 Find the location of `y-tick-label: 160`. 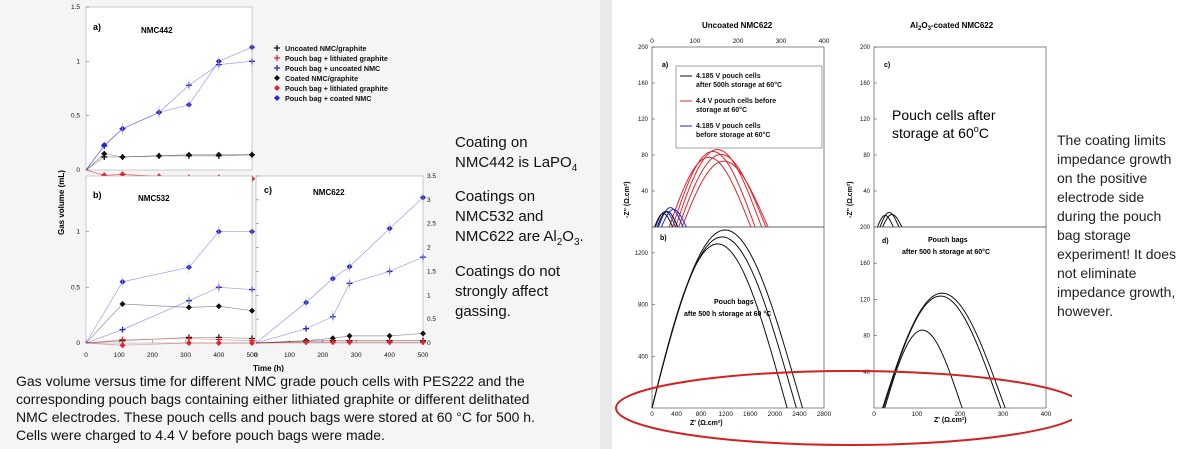

y-tick-label: 160 is located at coordinates (643, 84).